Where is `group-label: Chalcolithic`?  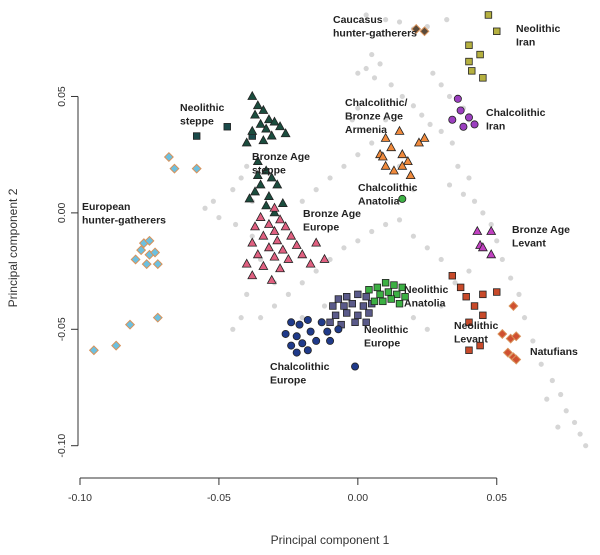 group-label: Chalcolithic is located at coordinates (516, 113).